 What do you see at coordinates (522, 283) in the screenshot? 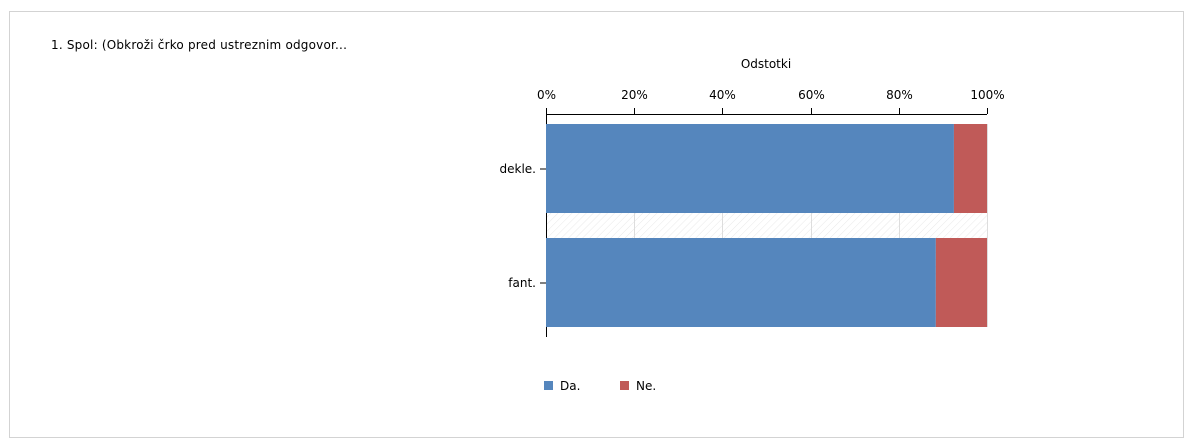
I see `y-tick-label: fant.` at bounding box center [522, 283].